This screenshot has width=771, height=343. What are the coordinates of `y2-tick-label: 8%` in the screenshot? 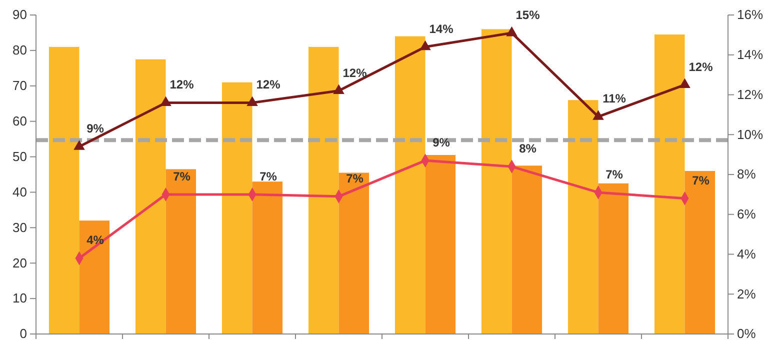 It's located at (746, 174).